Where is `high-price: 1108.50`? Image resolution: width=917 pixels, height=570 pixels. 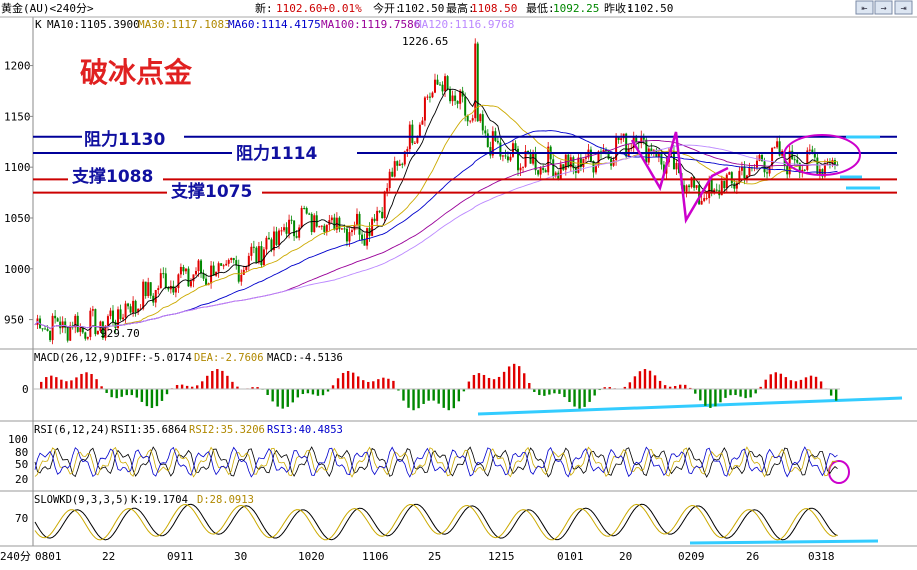
high-price: 1108.50 is located at coordinates (494, 8).